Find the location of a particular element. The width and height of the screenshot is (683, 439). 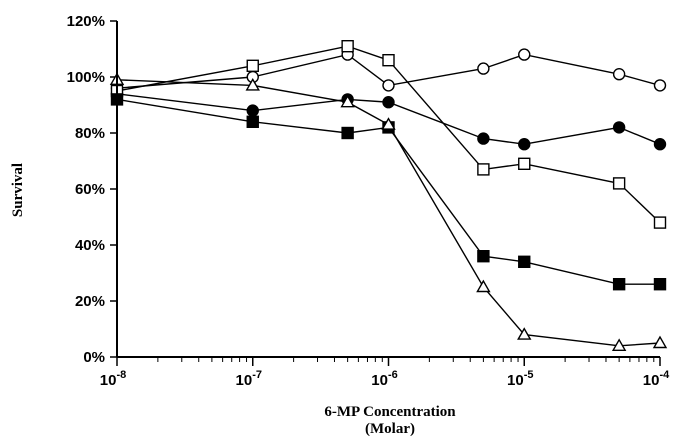

y-axis-title: Survival is located at coordinates (18, 190).